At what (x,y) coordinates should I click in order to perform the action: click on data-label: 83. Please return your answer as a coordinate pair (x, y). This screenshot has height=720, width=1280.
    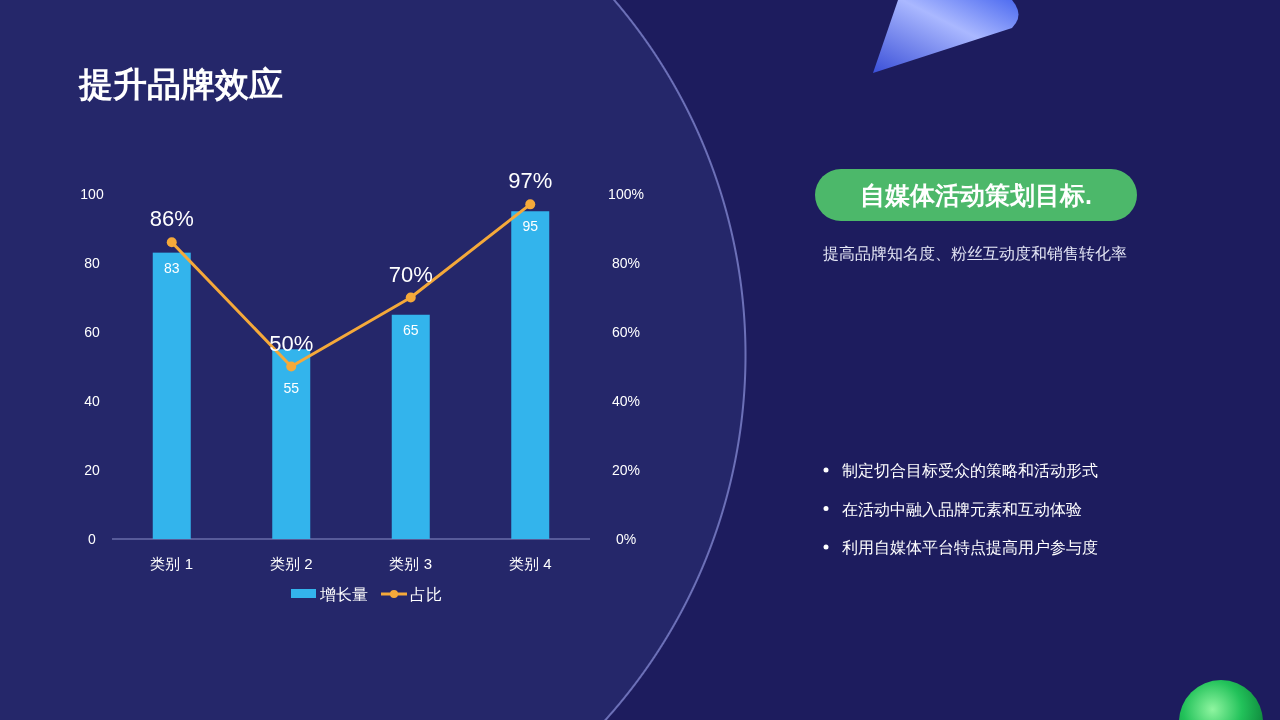
    Looking at the image, I should click on (171, 267).